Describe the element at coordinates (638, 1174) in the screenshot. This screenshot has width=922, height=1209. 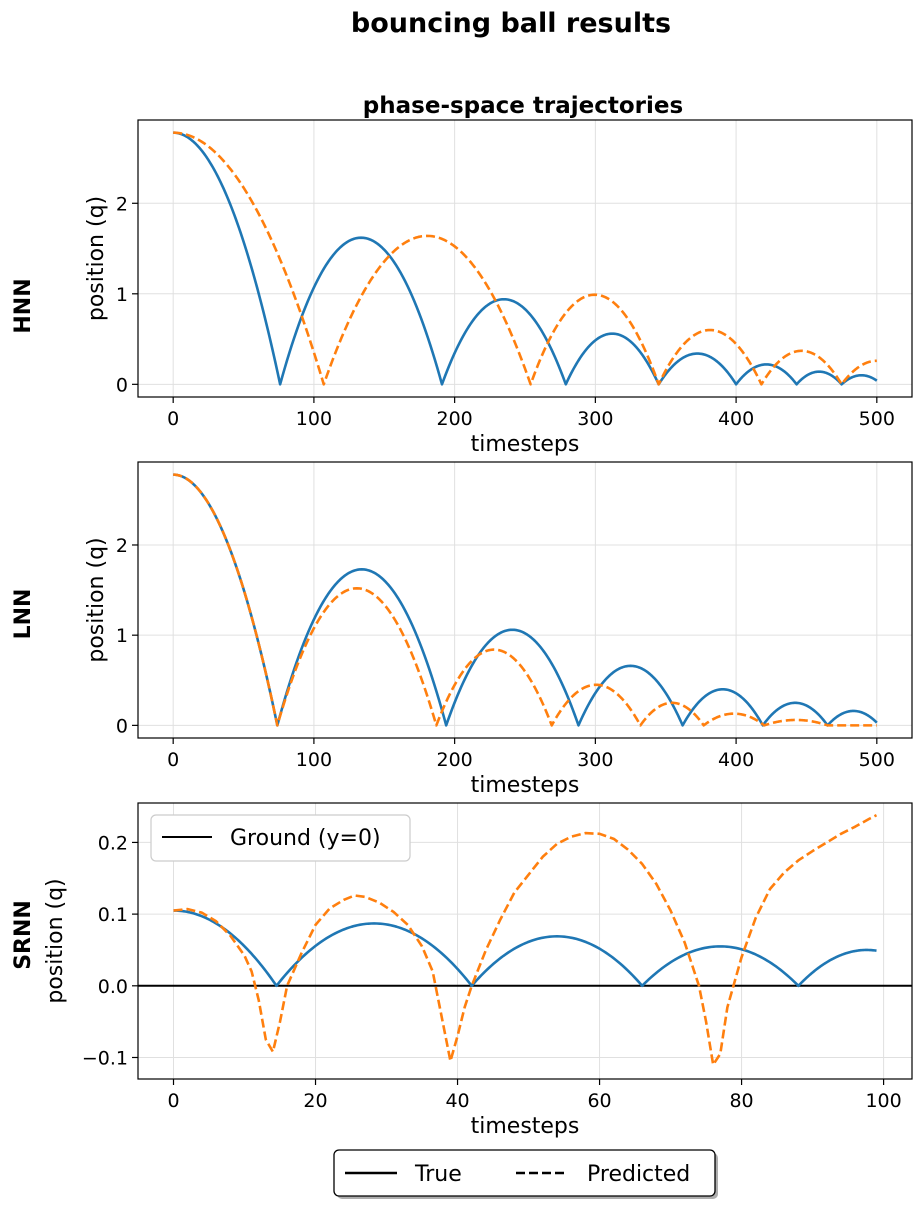
I see `legend-predicted-label: Predicted` at that location.